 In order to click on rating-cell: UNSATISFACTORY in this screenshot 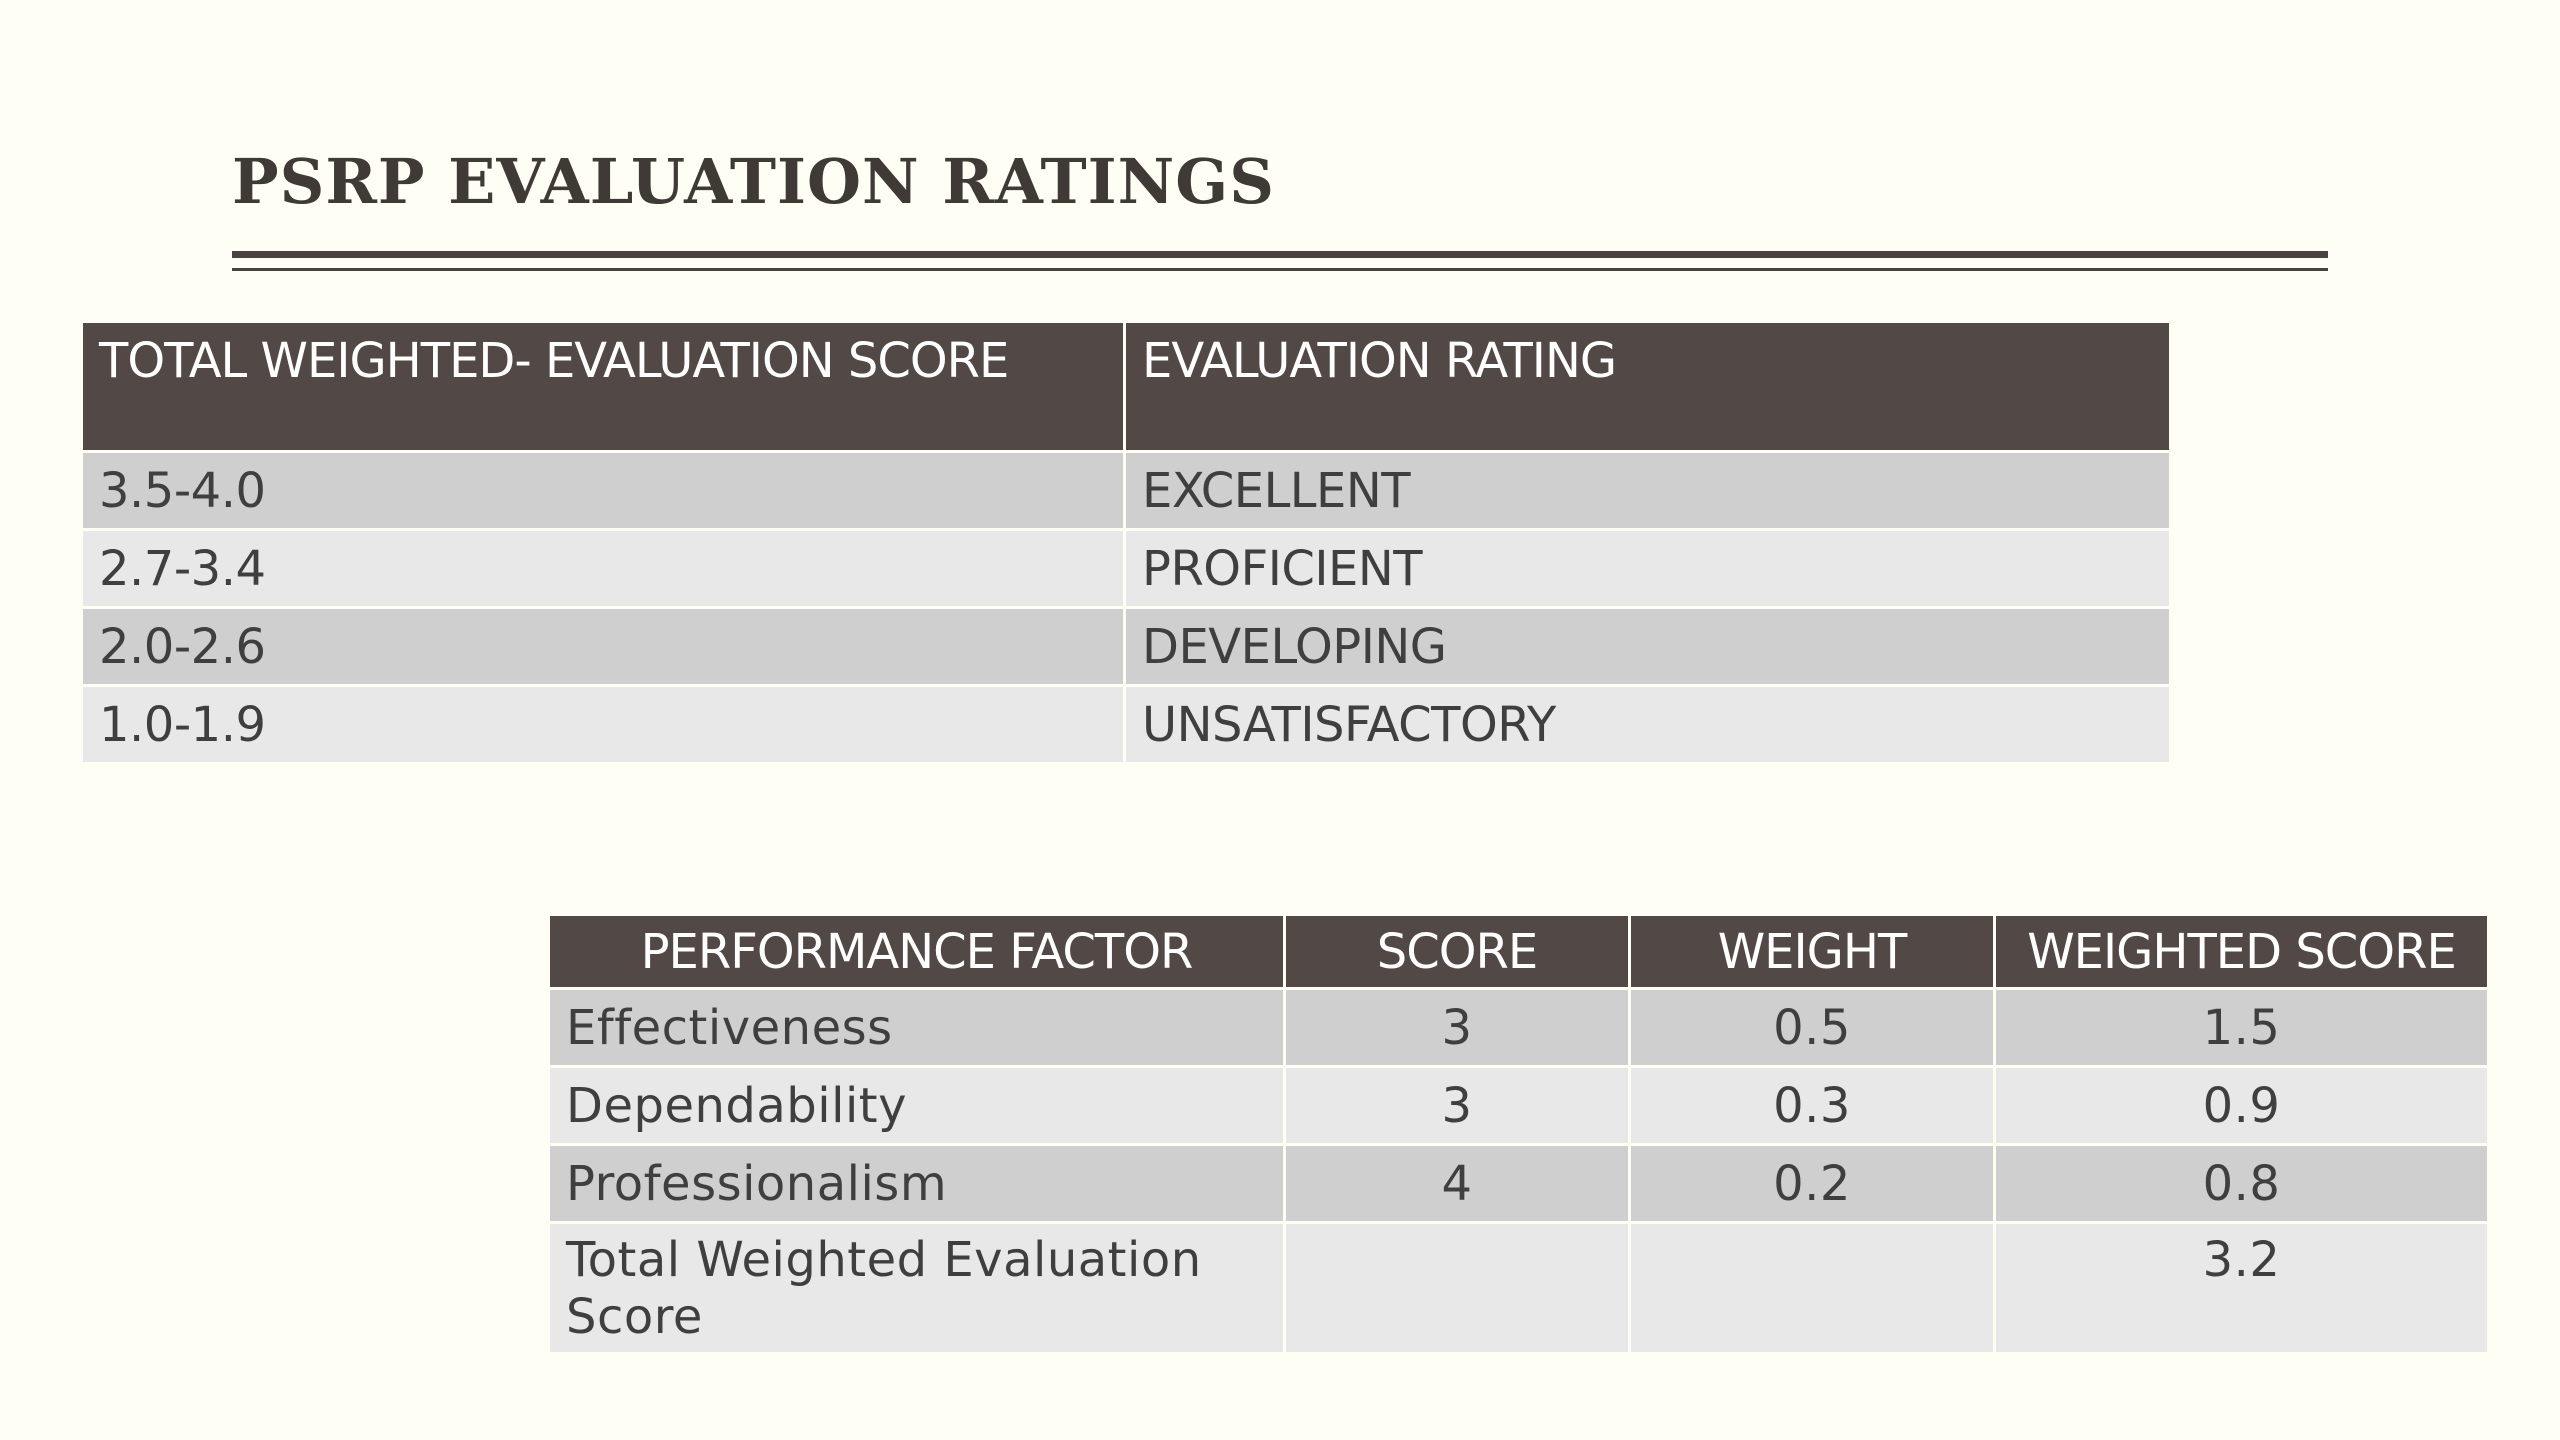, I will do `click(1647, 724)`.